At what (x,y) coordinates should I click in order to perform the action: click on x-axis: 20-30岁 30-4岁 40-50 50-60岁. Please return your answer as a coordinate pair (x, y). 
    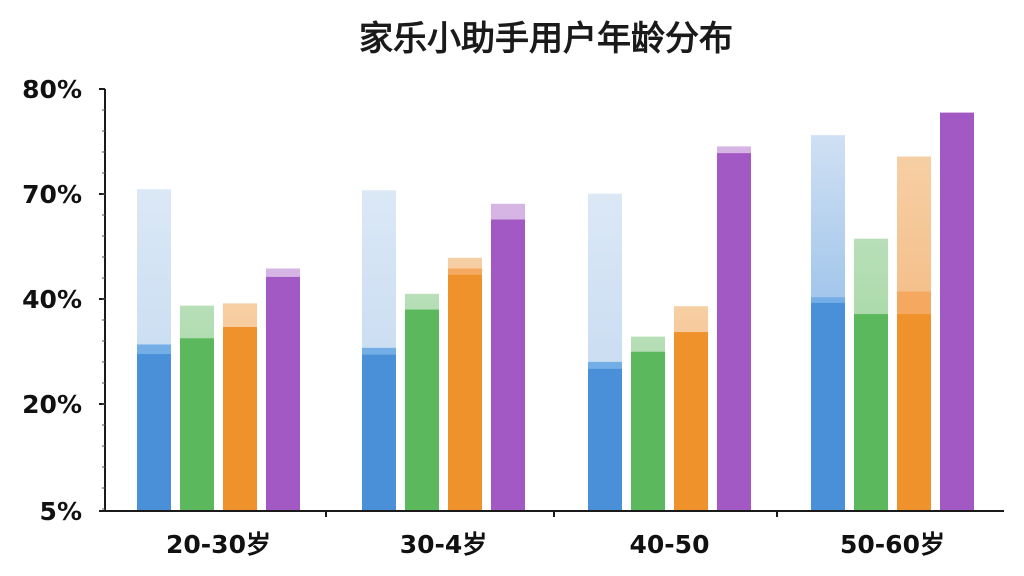
    Looking at the image, I should click on (555, 535).